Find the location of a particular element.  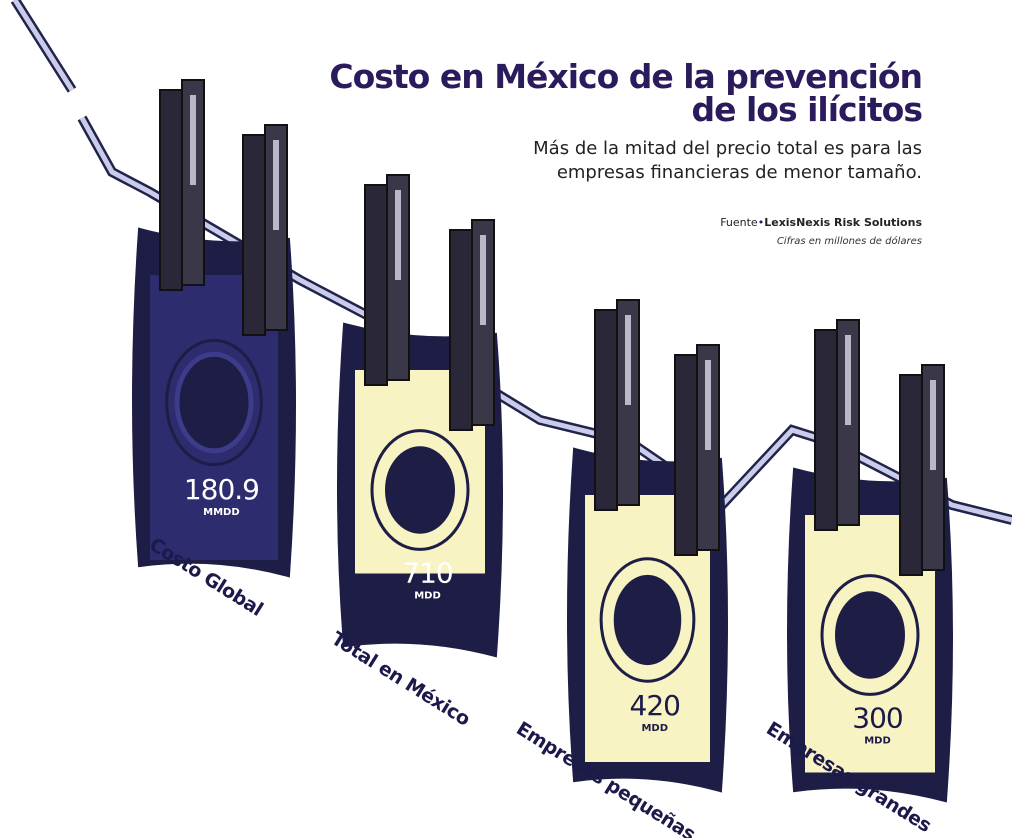

value: 300 is located at coordinates (877, 717).